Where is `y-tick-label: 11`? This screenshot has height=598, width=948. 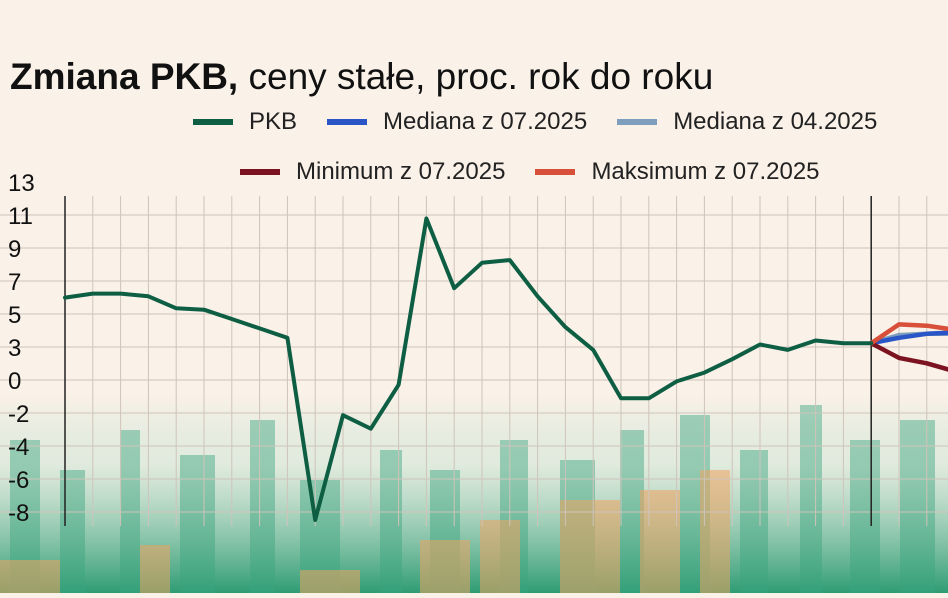
y-tick-label: 11 is located at coordinates (20, 216).